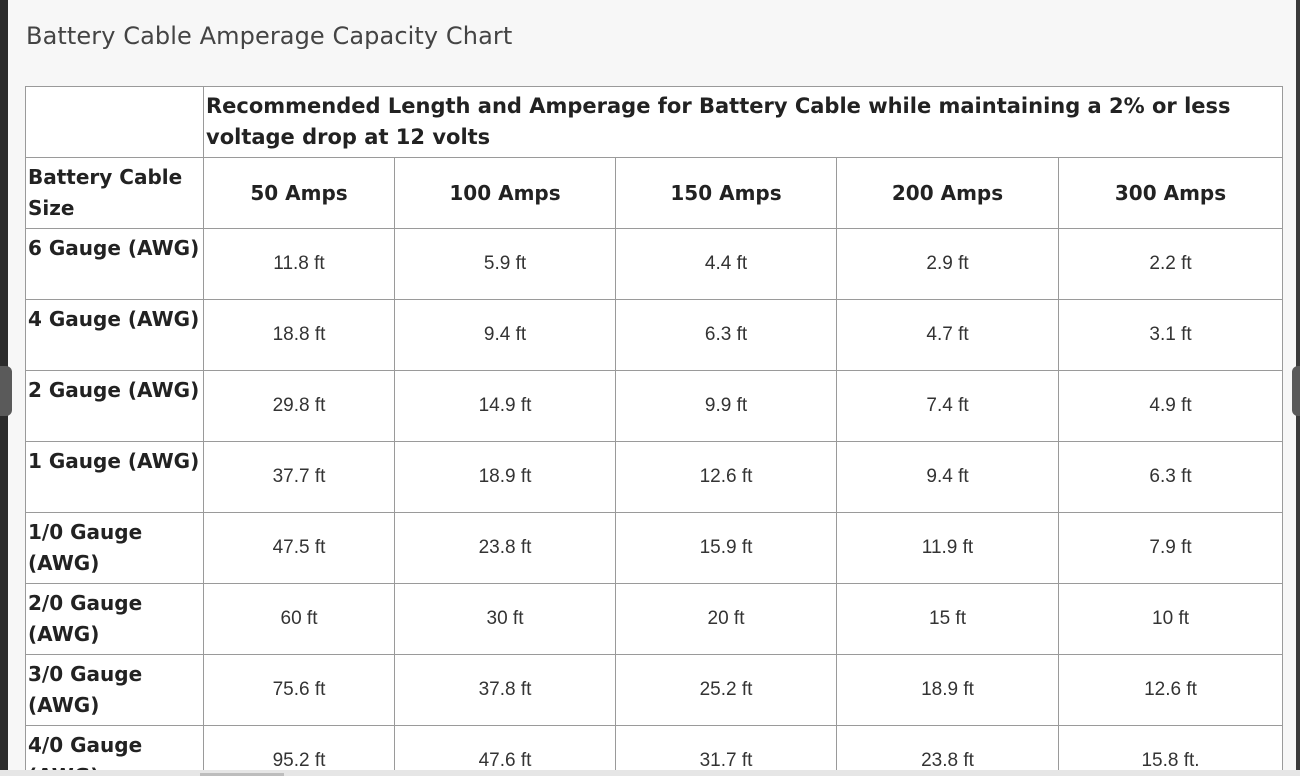  I want to click on table-cell: 15.8 ft., so click(1170, 750).